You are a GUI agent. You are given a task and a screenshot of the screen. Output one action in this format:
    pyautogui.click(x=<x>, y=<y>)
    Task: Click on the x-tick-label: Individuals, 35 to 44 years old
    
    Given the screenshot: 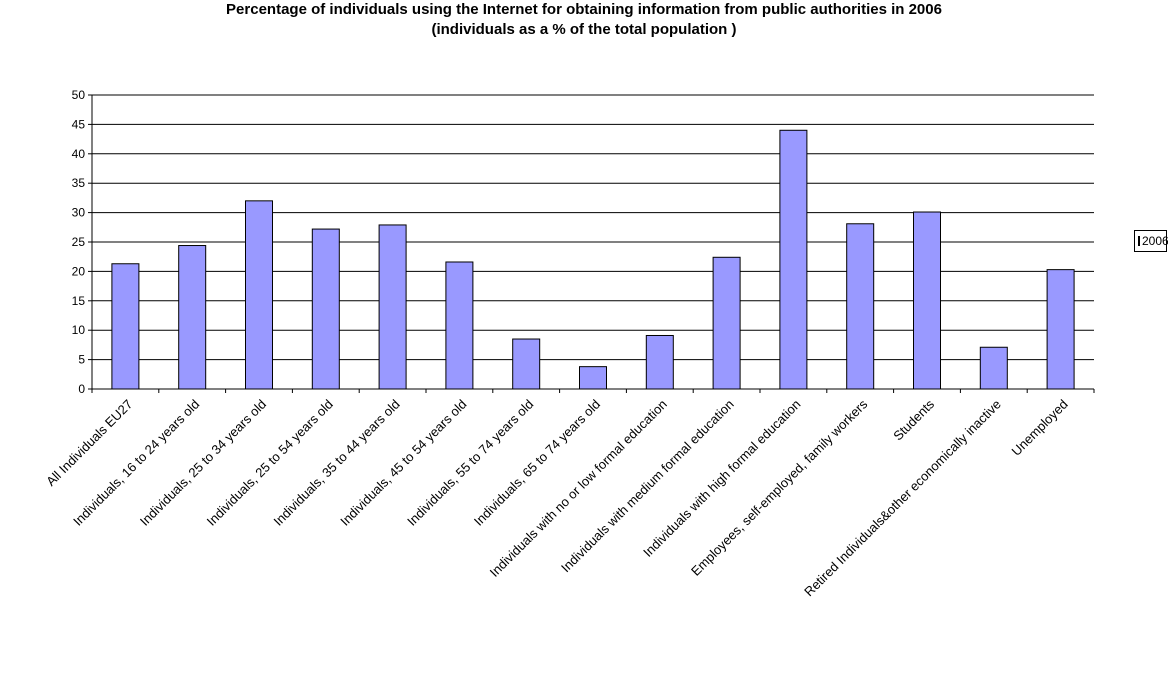 What is the action you would take?
    pyautogui.click(x=336, y=463)
    